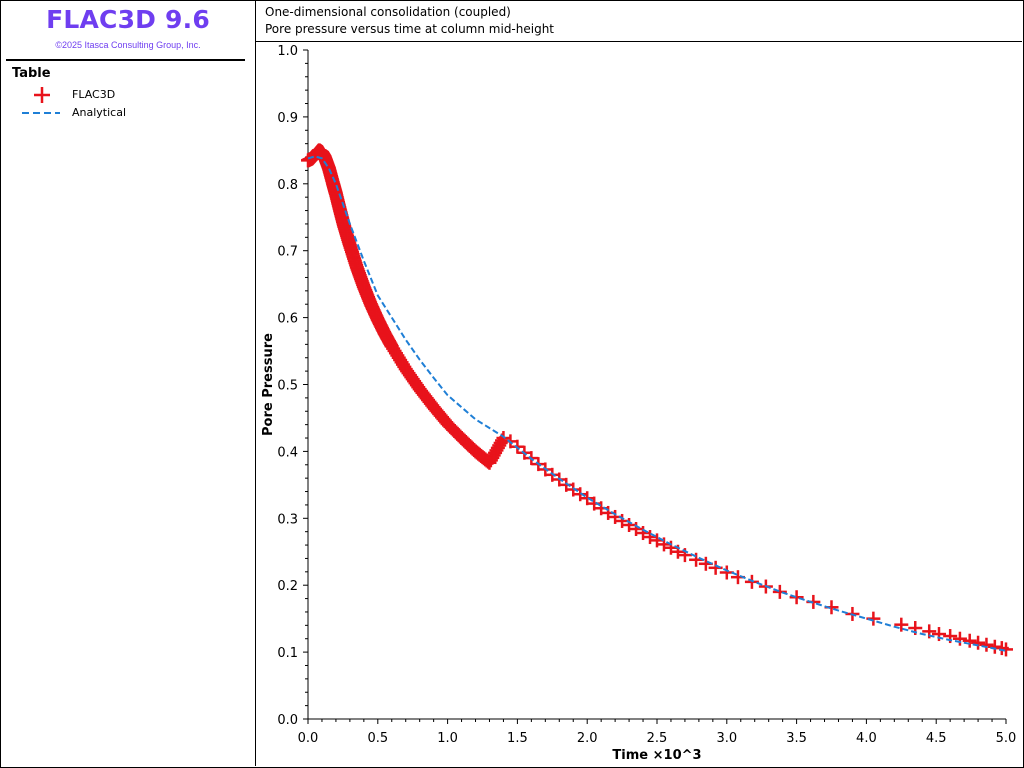  Describe the element at coordinates (657, 738) in the screenshot. I see `x-tick-label: 2.5` at that location.